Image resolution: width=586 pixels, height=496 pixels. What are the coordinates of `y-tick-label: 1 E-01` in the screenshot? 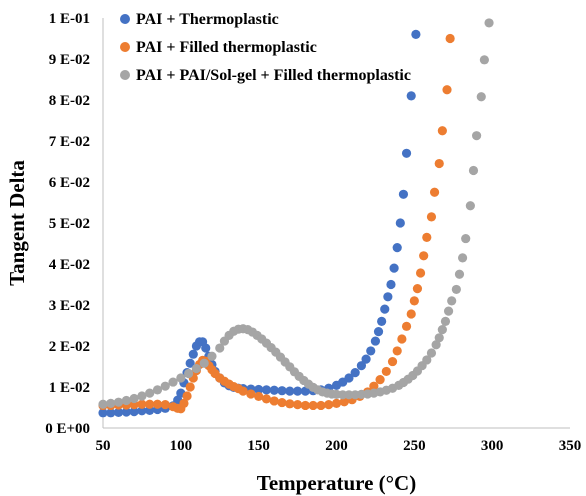 It's located at (69, 19).